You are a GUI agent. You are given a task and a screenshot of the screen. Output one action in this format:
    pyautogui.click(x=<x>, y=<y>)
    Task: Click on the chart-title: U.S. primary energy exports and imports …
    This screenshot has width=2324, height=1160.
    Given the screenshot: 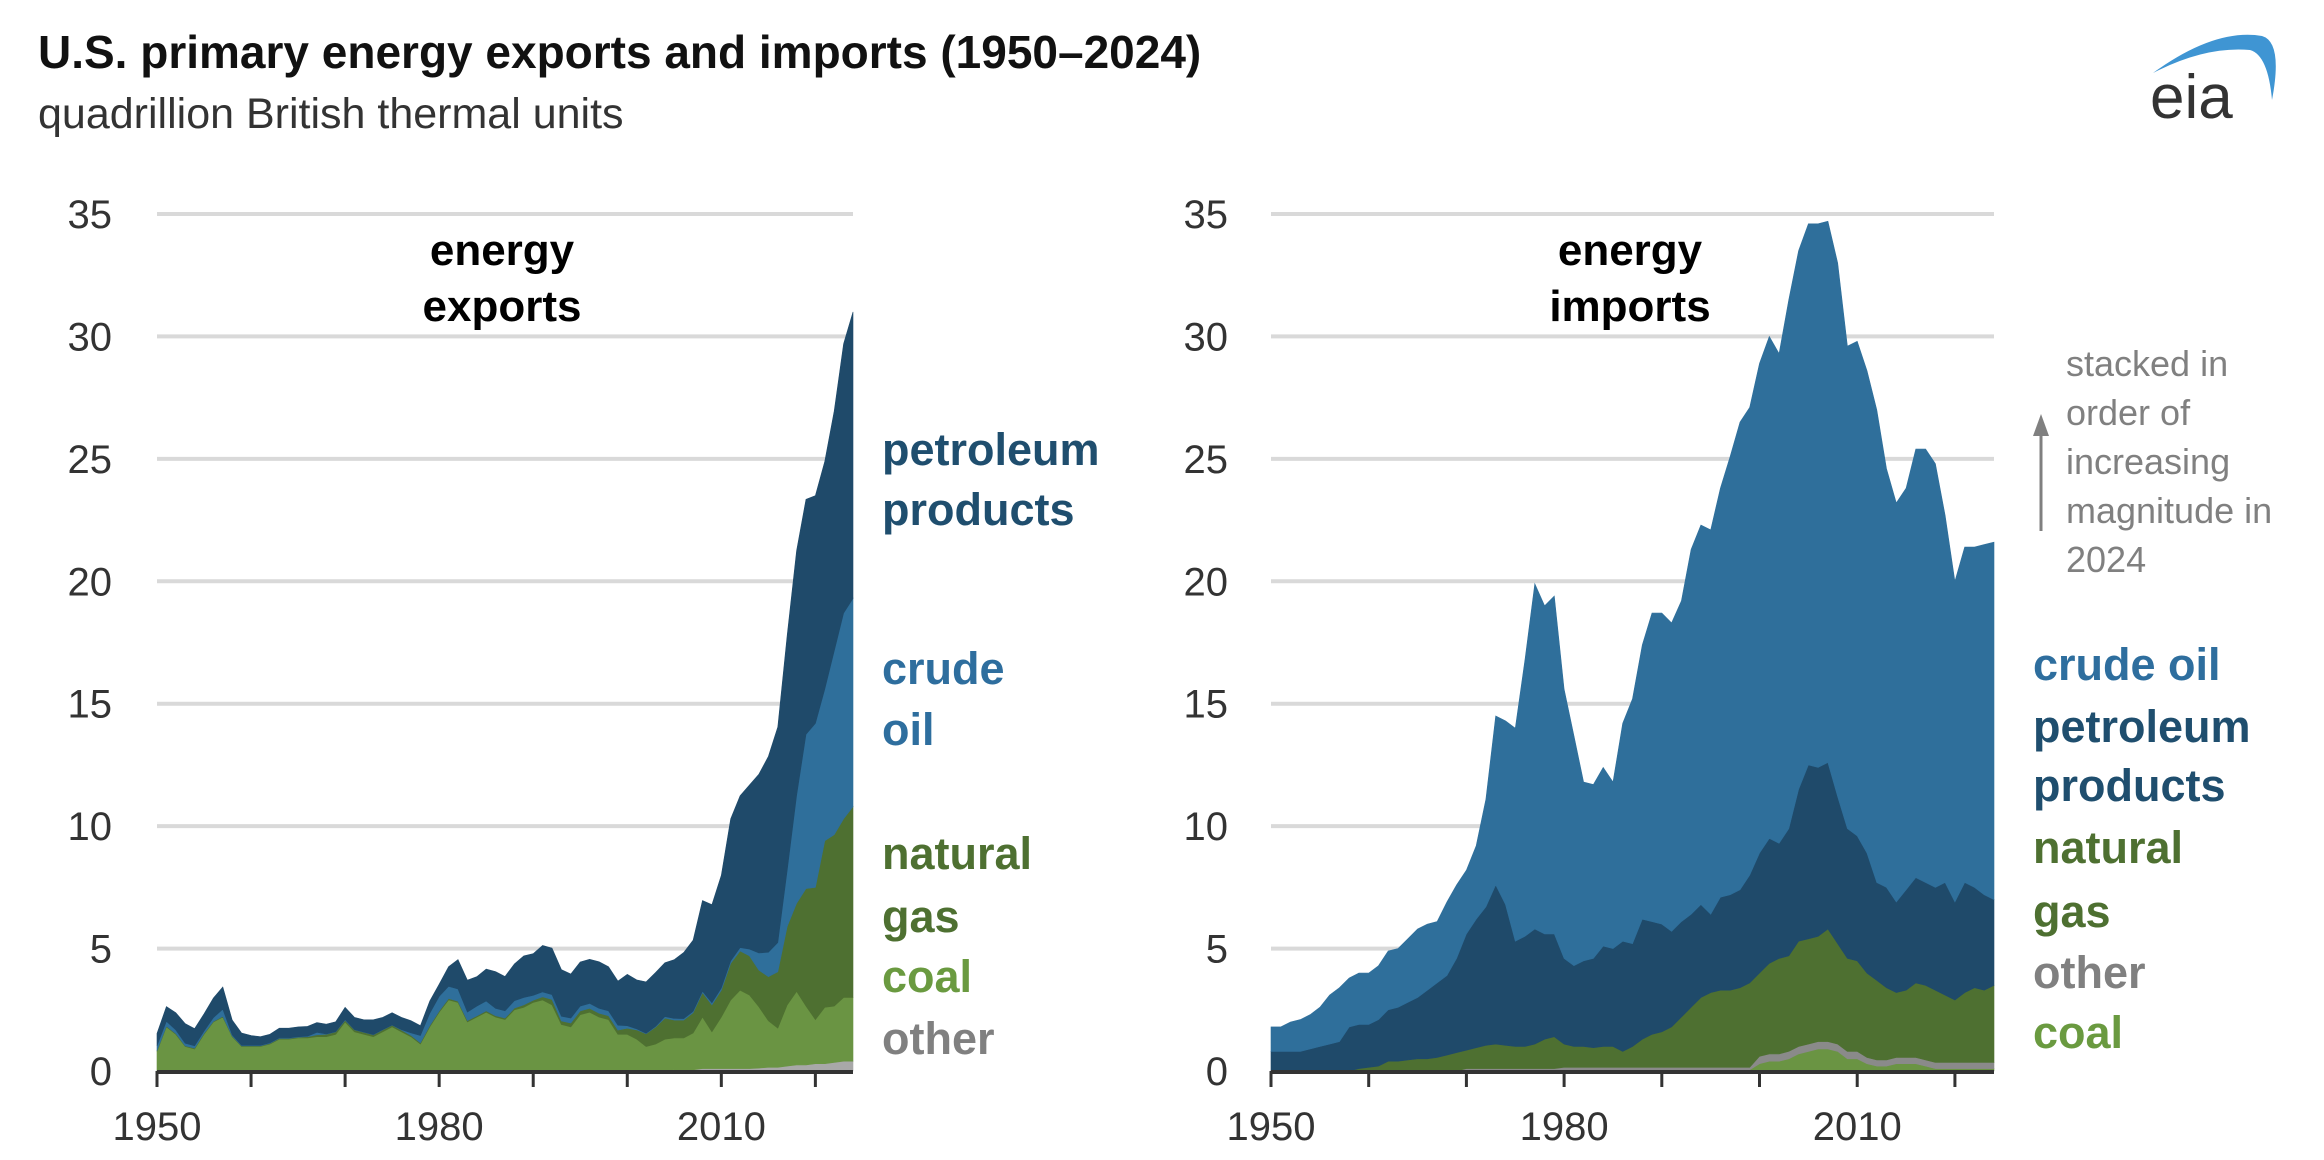 What is the action you would take?
    pyautogui.click(x=619, y=52)
    